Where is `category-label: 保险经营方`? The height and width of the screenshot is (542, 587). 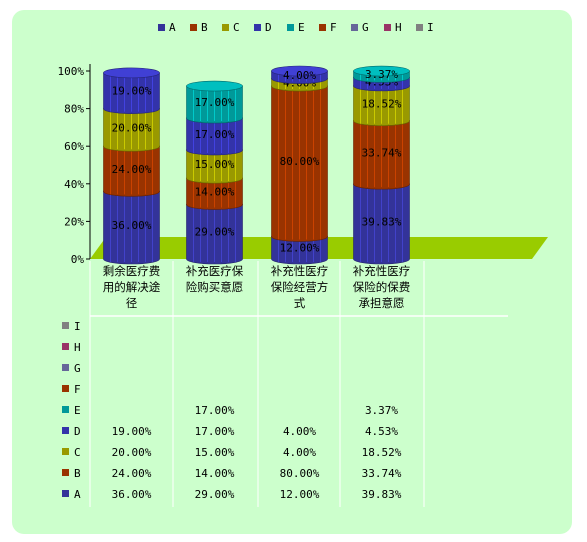 category-label: 保险经营方 is located at coordinates (300, 287).